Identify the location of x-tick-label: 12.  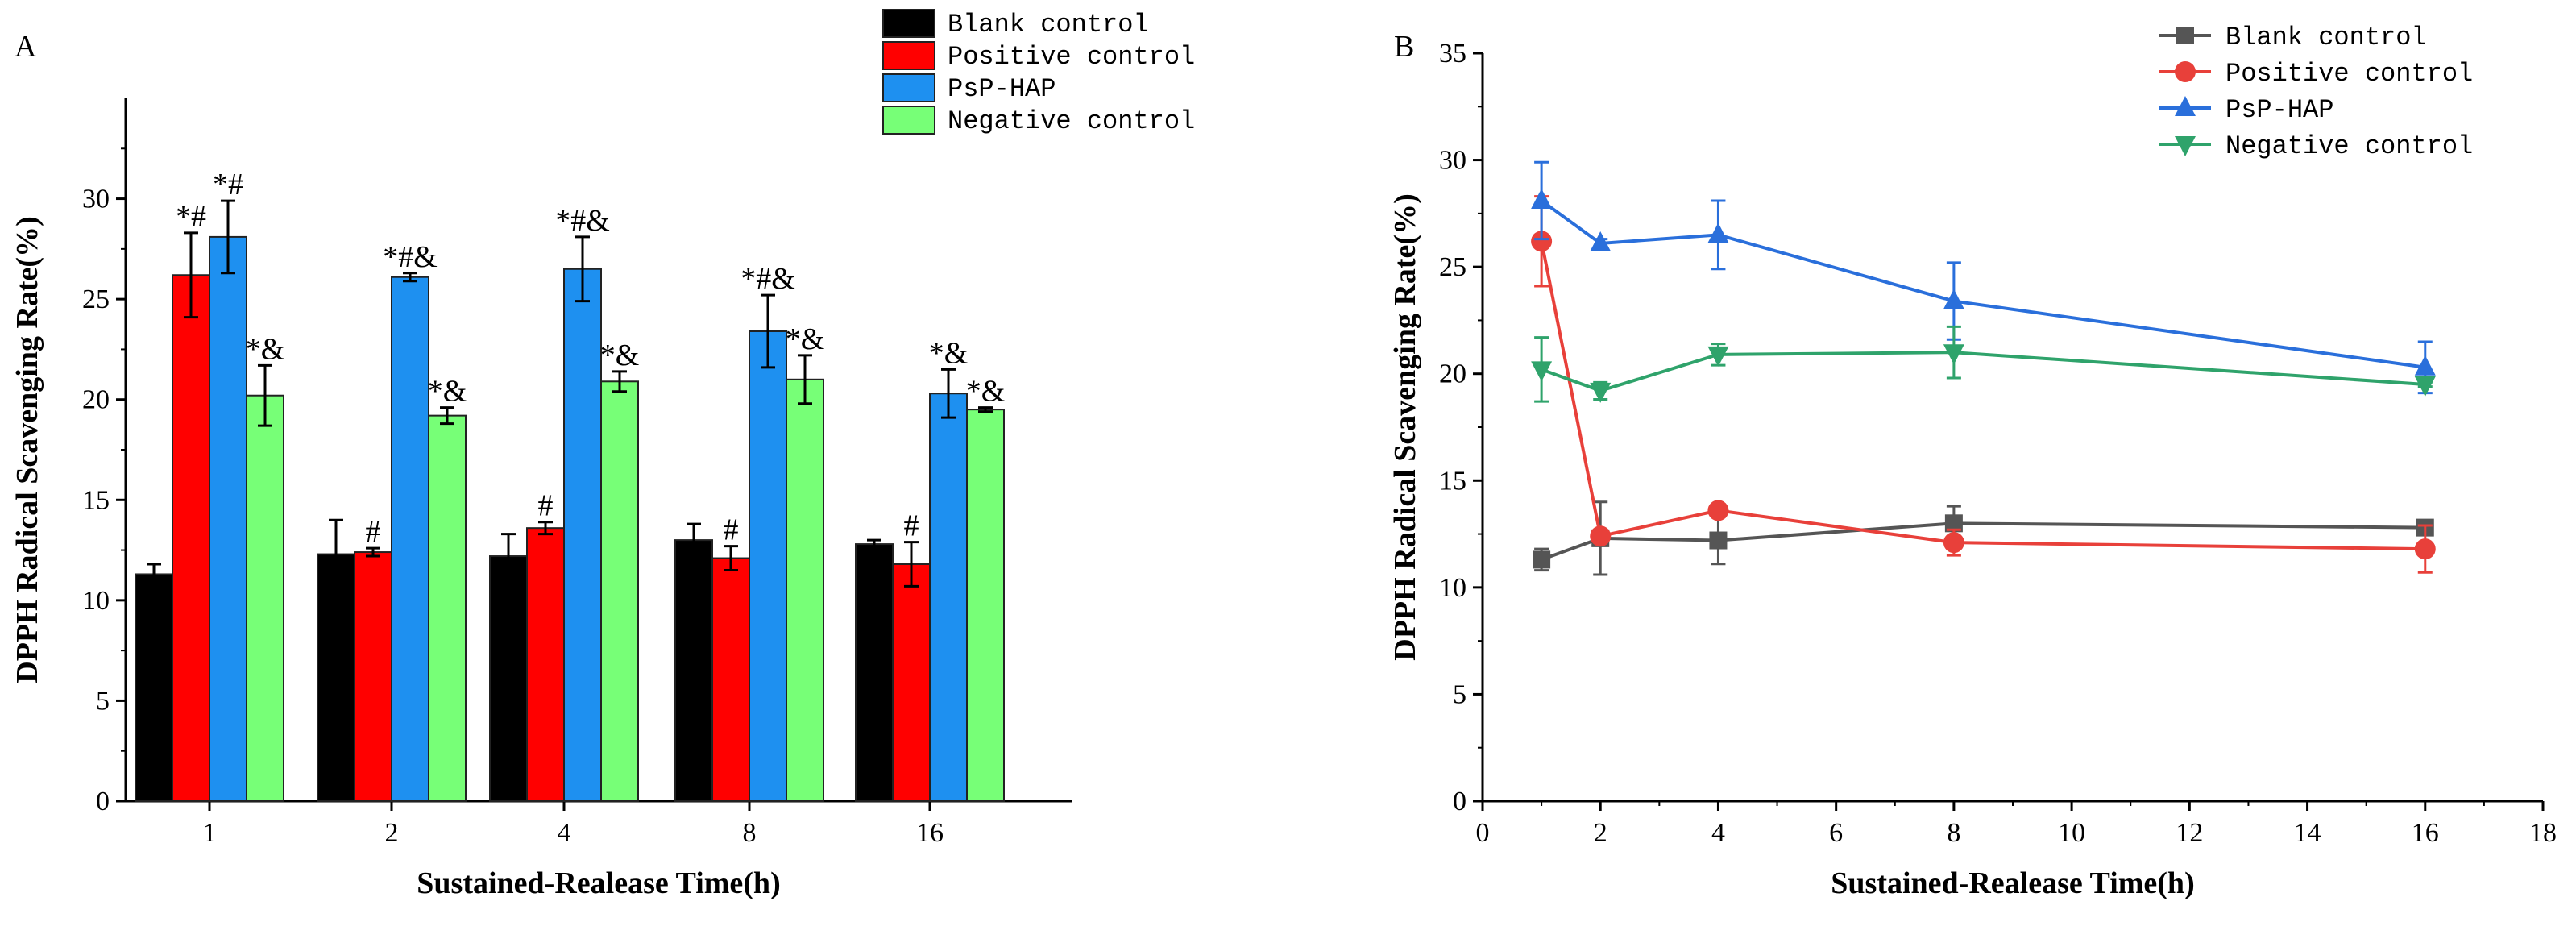
(2189, 833).